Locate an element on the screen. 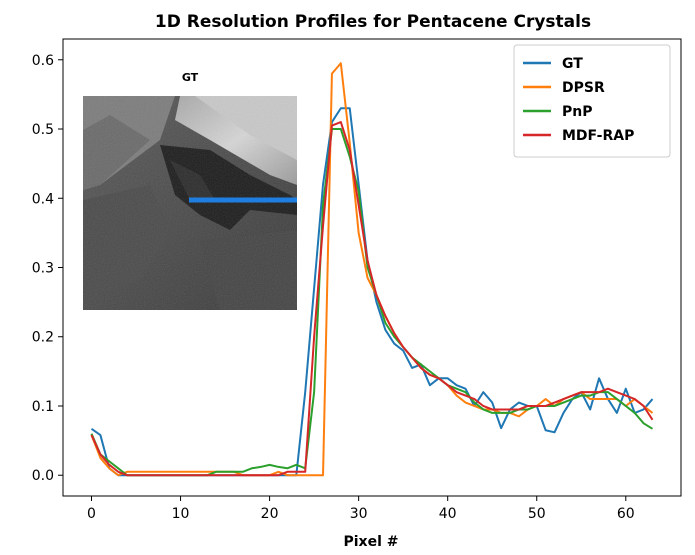  legend-label: GT is located at coordinates (572, 64).